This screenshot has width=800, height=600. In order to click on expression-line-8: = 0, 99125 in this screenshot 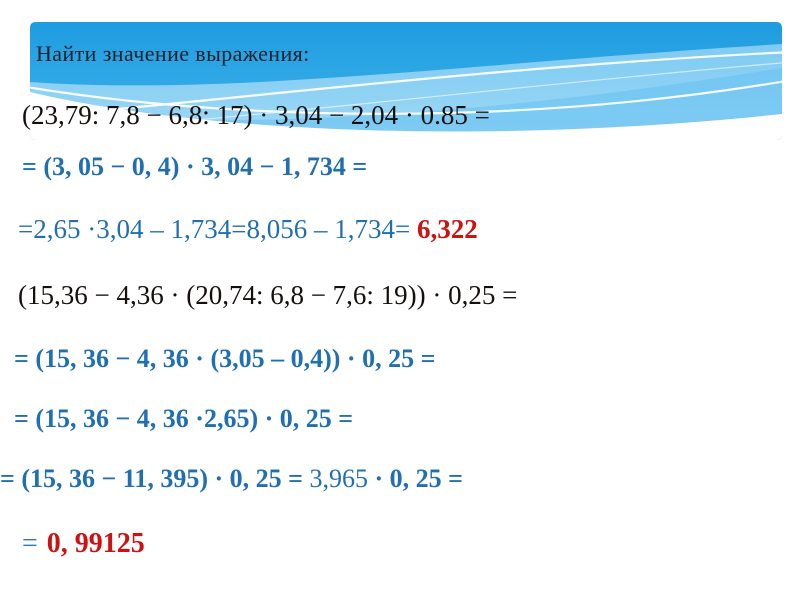, I will do `click(83, 544)`.